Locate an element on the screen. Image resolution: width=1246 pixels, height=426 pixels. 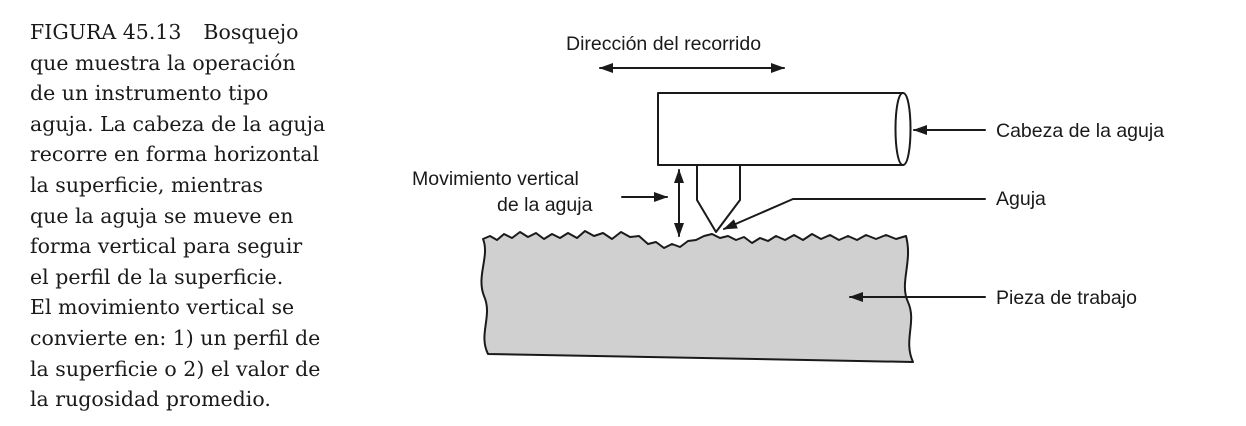
stylus-head-edge is located at coordinates (899, 129).